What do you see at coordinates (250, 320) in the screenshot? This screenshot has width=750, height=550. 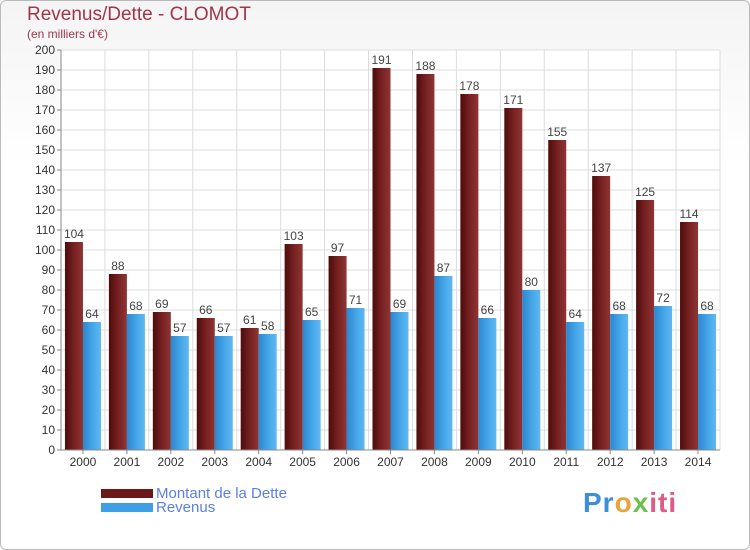 I see `value-label-dette: 61` at bounding box center [250, 320].